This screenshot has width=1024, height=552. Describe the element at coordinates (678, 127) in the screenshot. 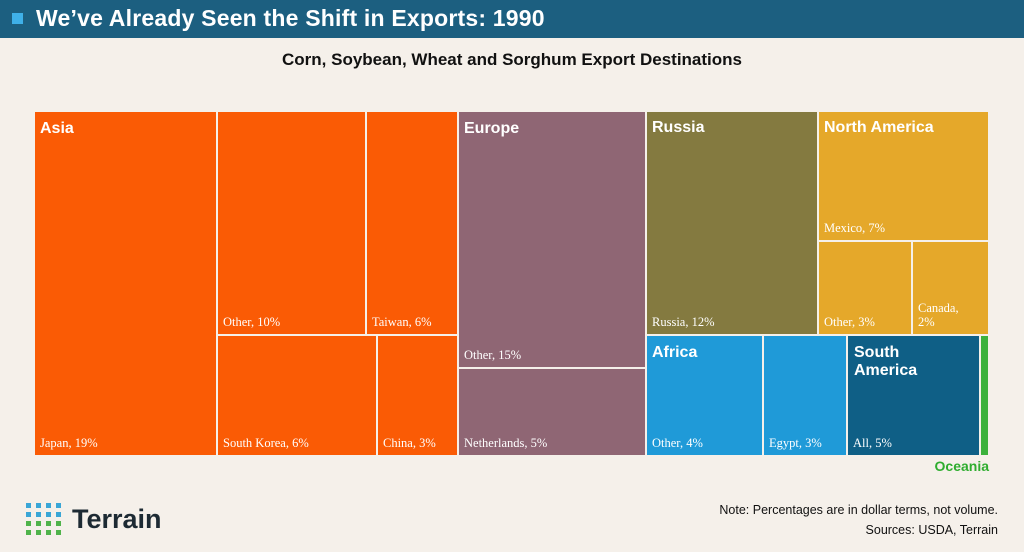

I see `region-label: Russia` at that location.